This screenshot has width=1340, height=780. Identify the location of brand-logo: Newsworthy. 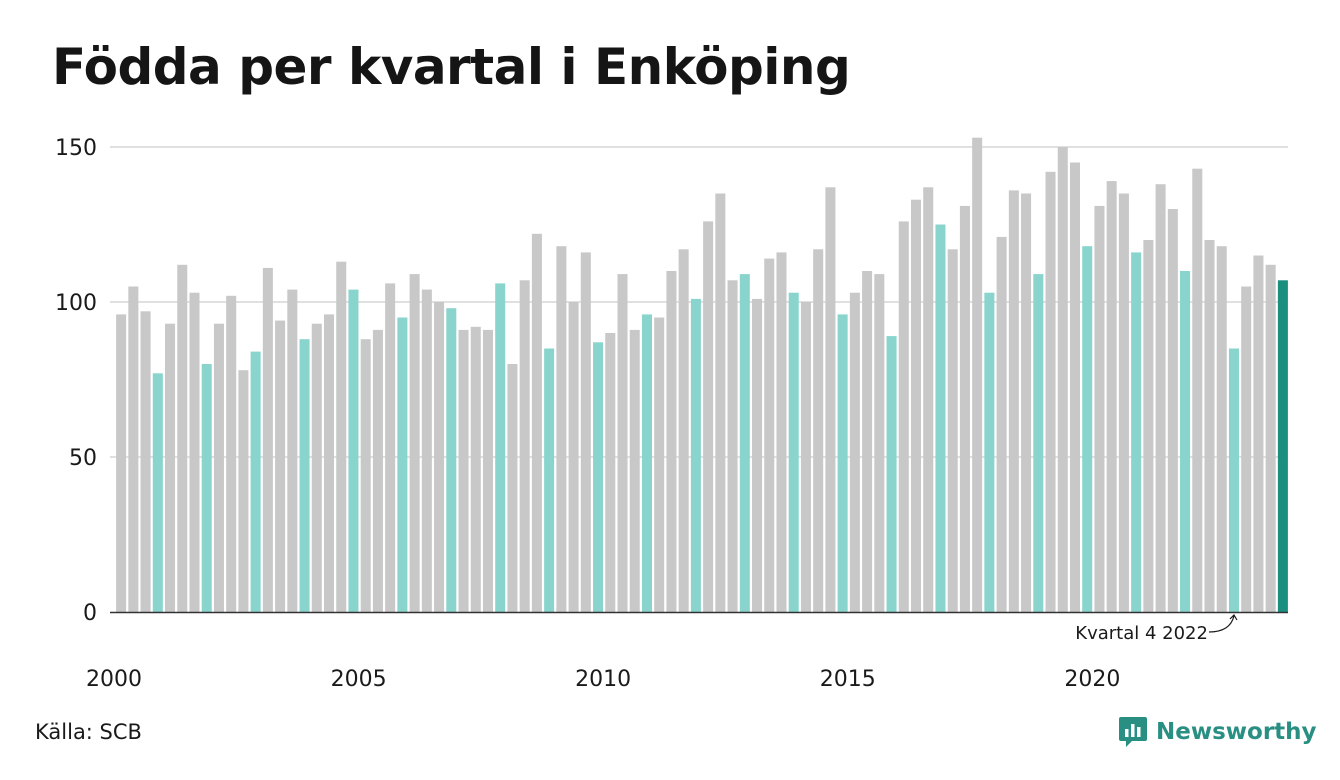
(1217, 732).